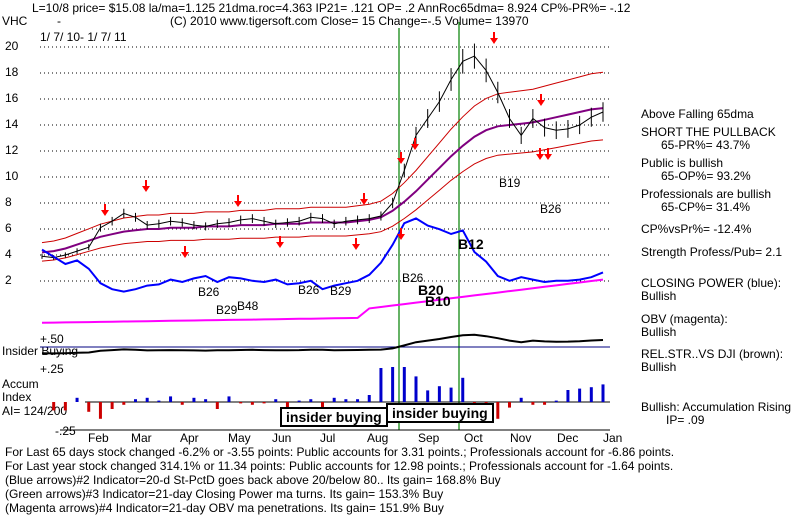  Describe the element at coordinates (141, 438) in the screenshot. I see `month-mar: Mar` at that location.